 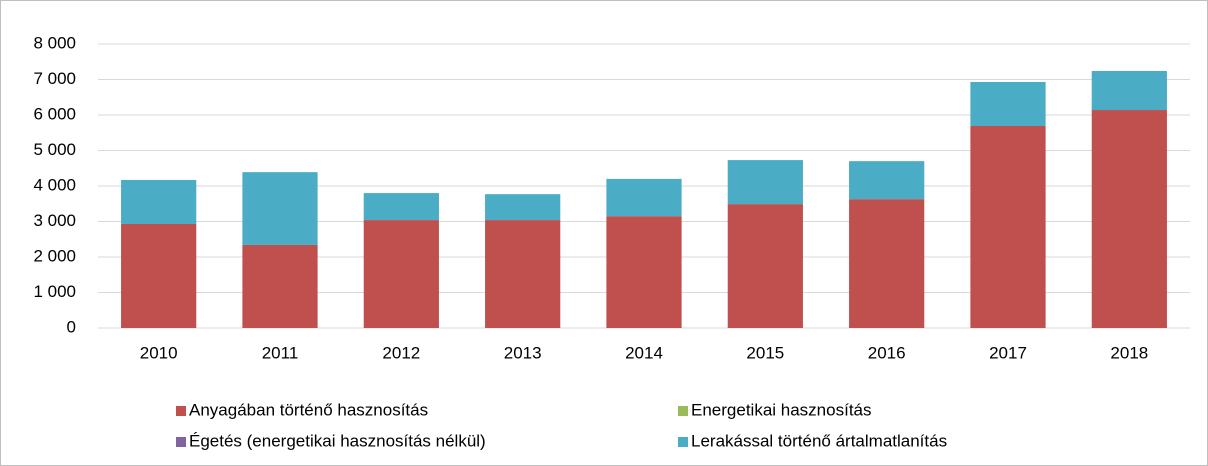 I want to click on y-tick-label: 4 000, so click(x=54, y=184).